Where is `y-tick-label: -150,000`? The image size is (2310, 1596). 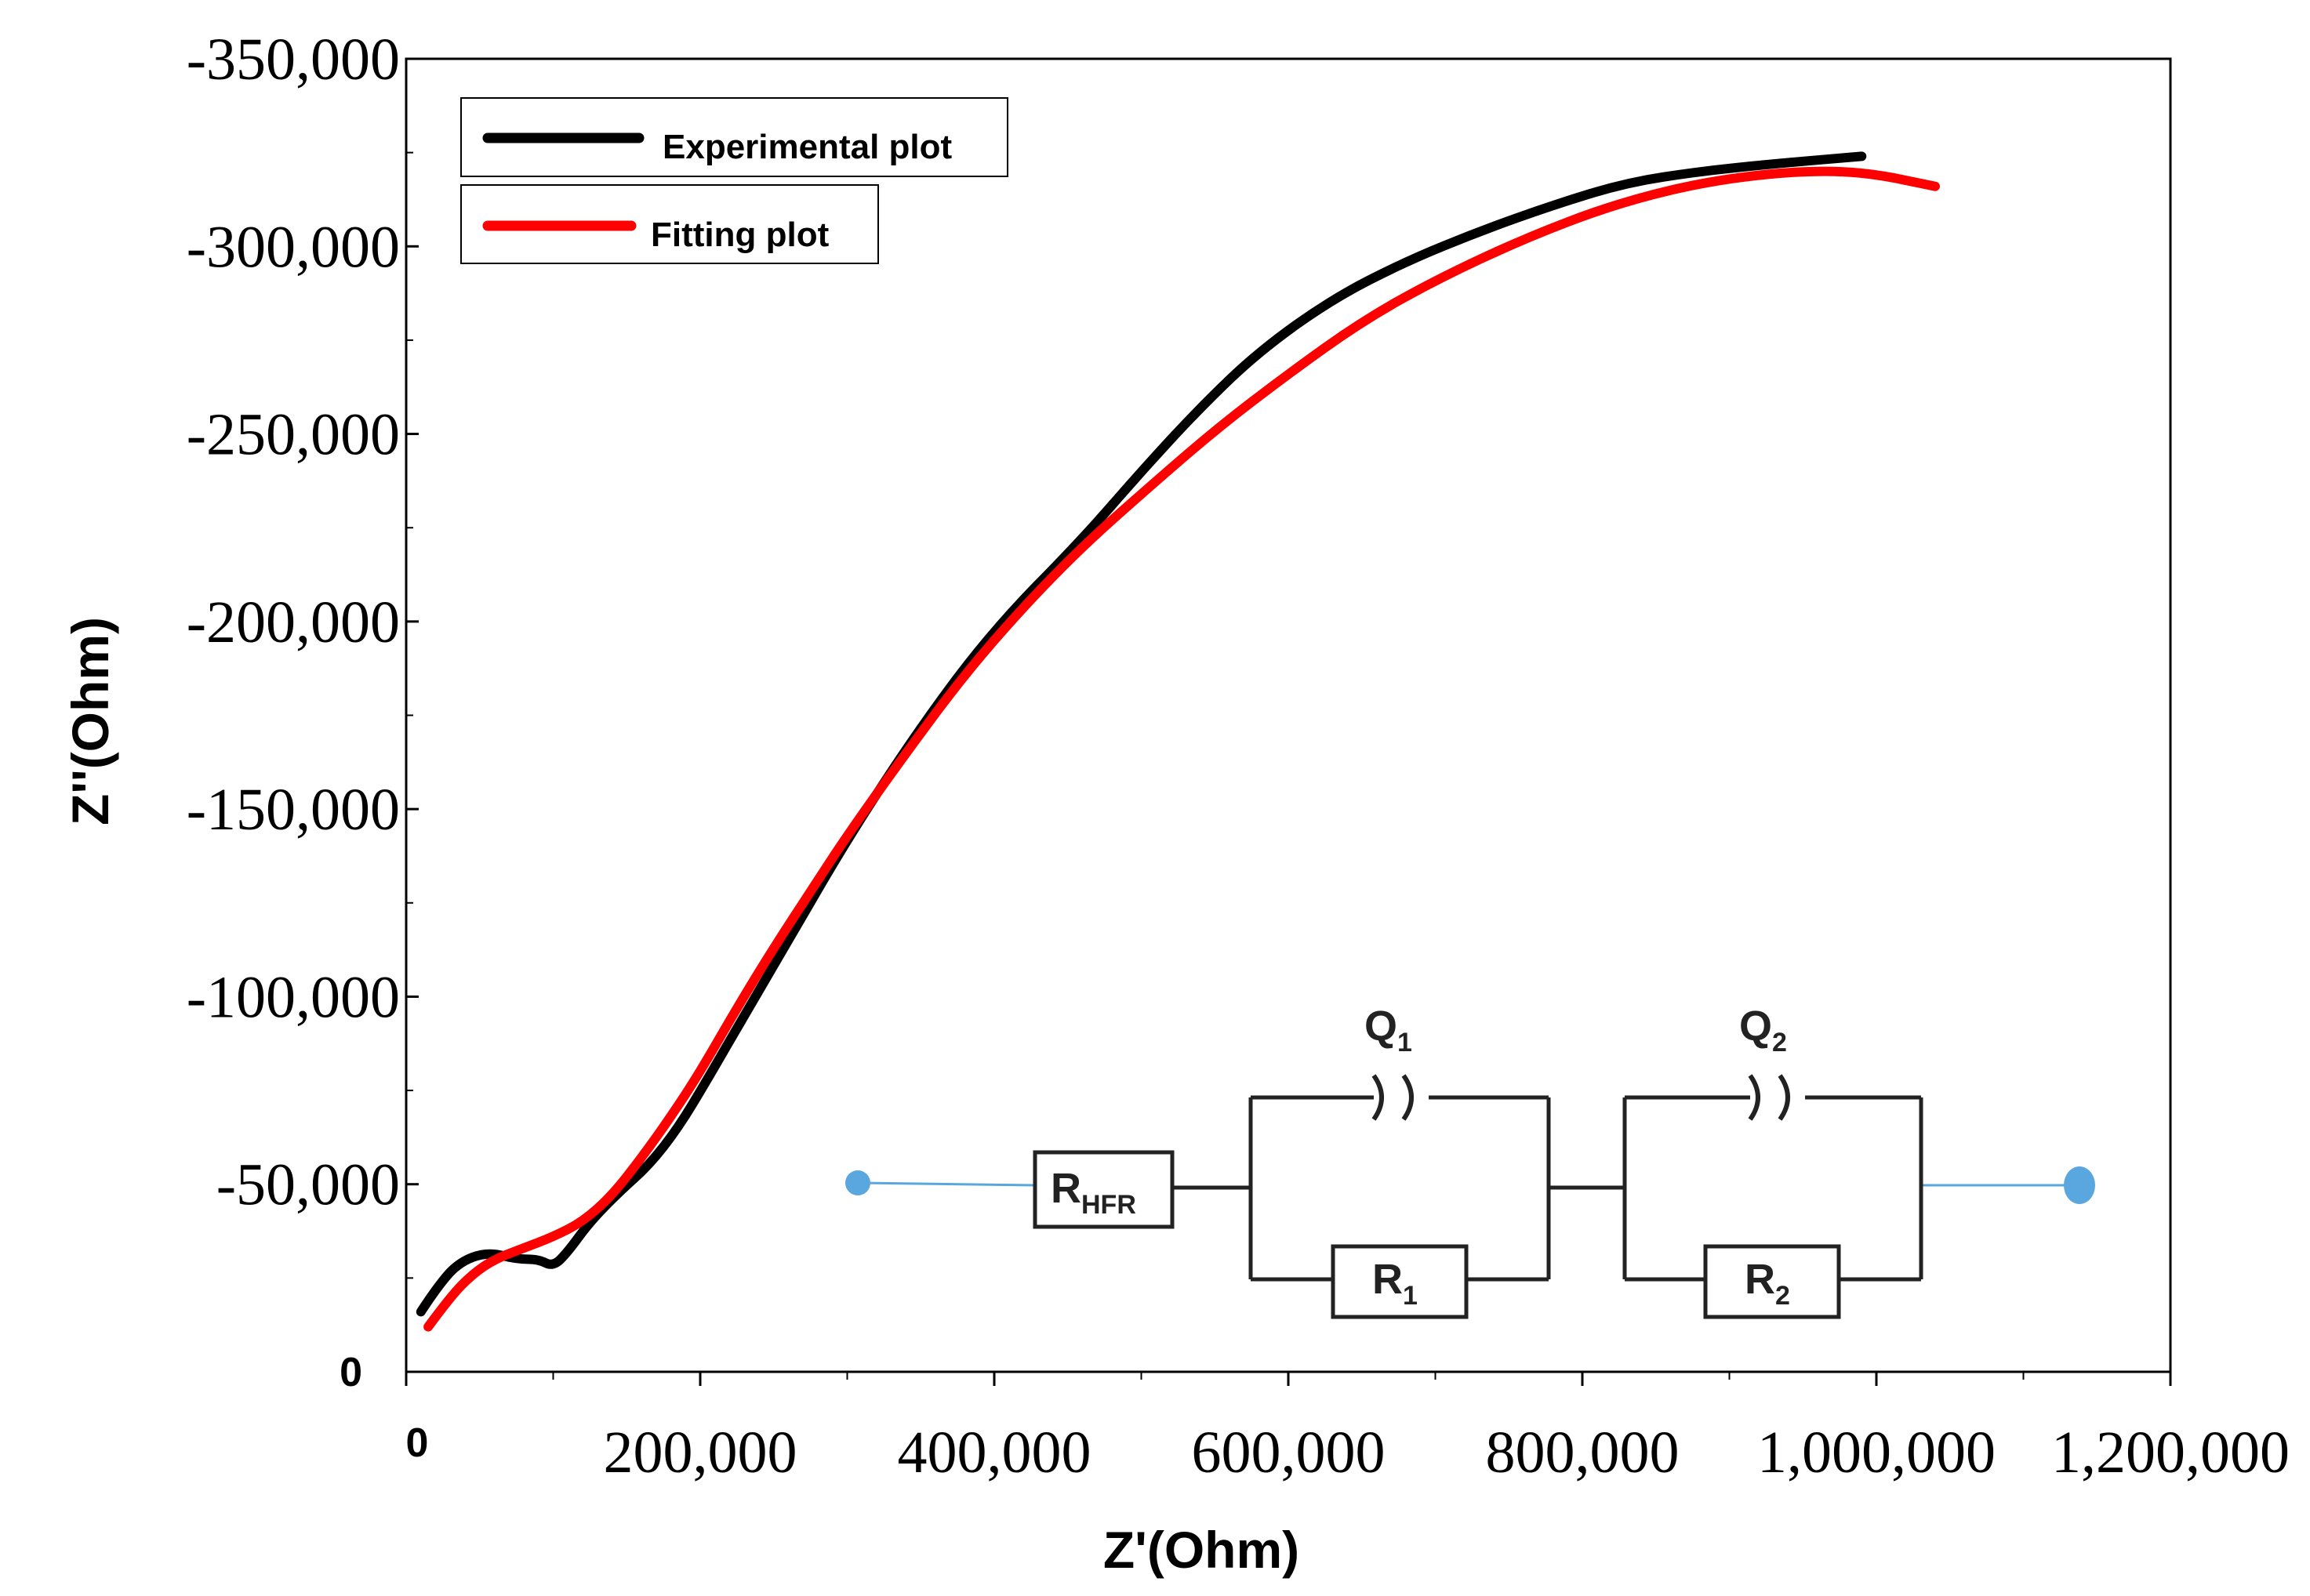 y-tick-label: -150,000 is located at coordinates (294, 810).